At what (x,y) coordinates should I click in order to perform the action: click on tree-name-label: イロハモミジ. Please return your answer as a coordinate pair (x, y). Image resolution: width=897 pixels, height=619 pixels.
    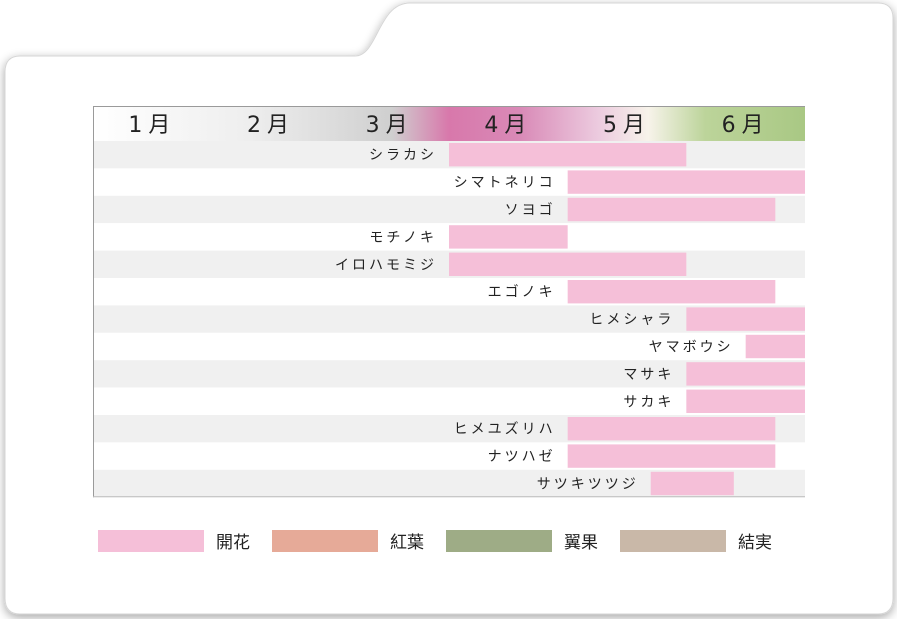
    Looking at the image, I should click on (386, 265).